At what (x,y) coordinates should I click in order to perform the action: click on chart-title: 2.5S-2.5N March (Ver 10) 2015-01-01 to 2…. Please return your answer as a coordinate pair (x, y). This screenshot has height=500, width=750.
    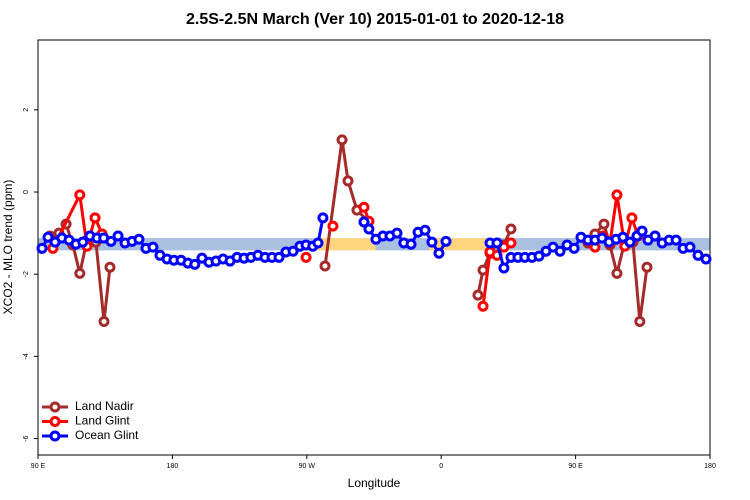
    Looking at the image, I should click on (375, 19).